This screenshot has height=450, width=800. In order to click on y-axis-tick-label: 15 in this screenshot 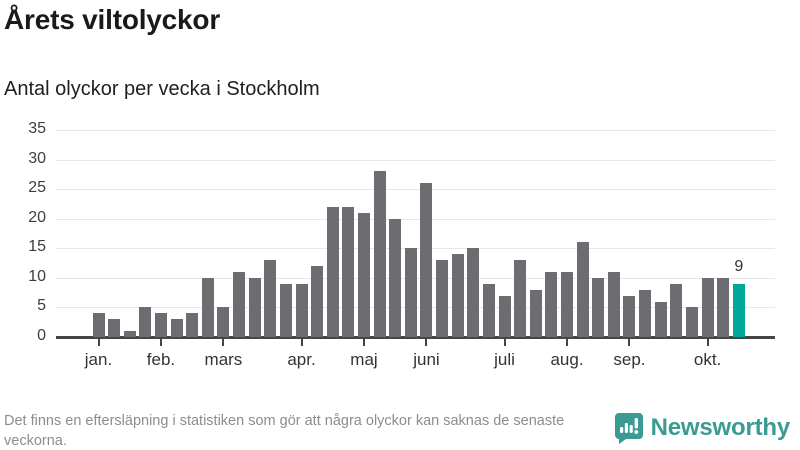, I will do `click(37, 247)`.